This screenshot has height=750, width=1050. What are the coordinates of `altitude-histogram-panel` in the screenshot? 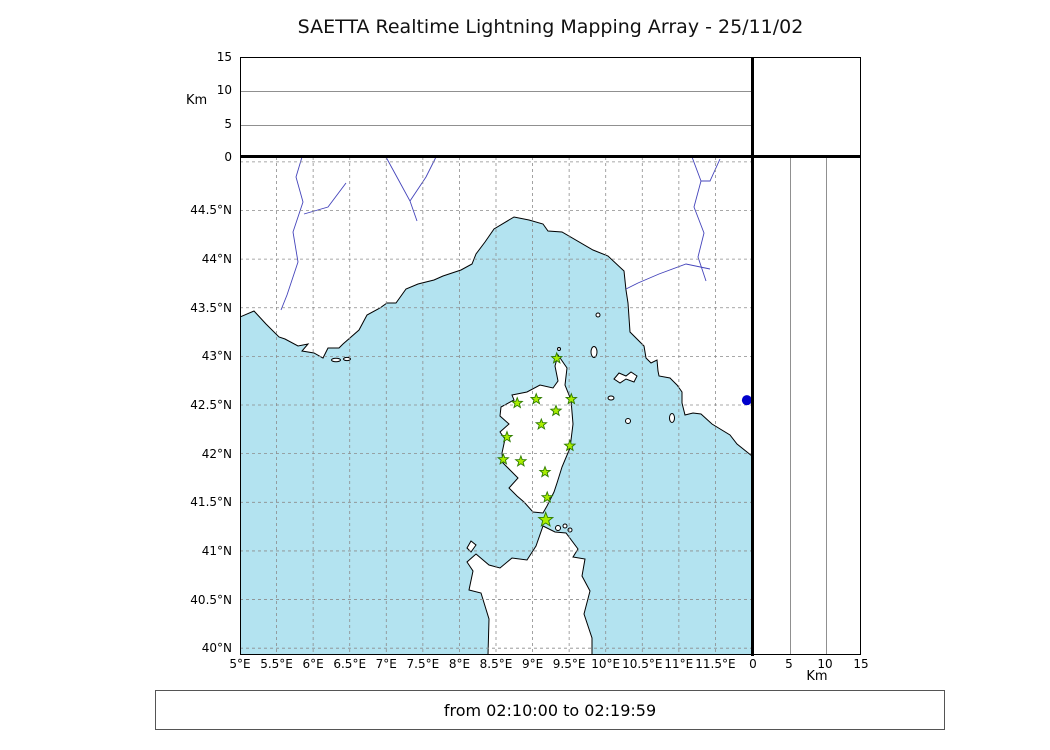 It's located at (807, 107).